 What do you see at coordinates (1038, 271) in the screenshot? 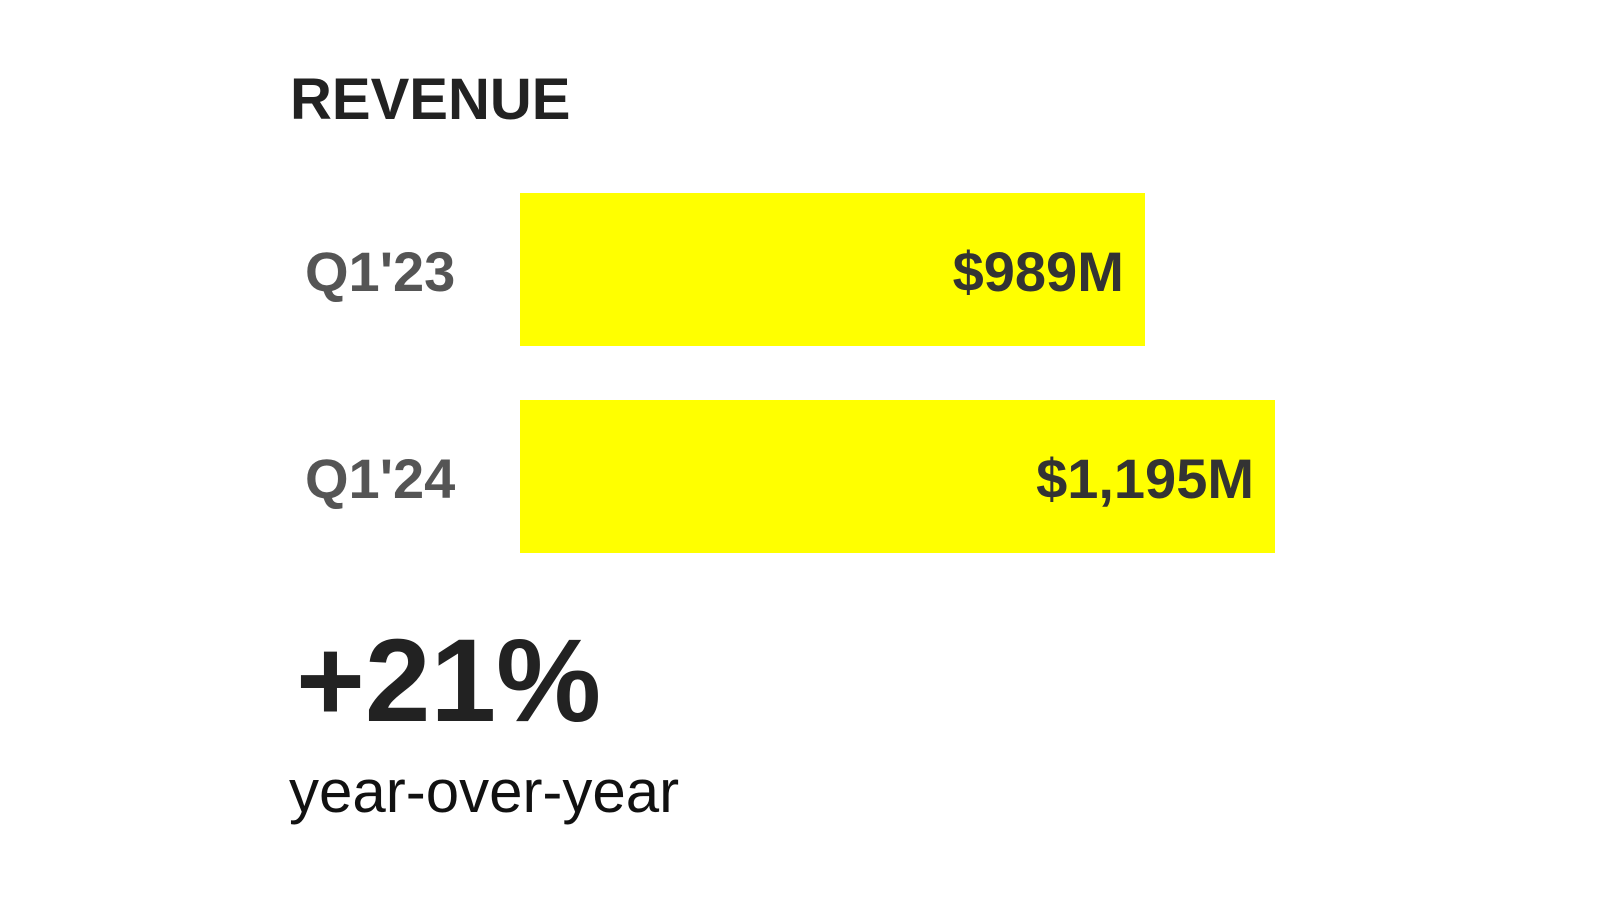
I see `data-label: $989M` at bounding box center [1038, 271].